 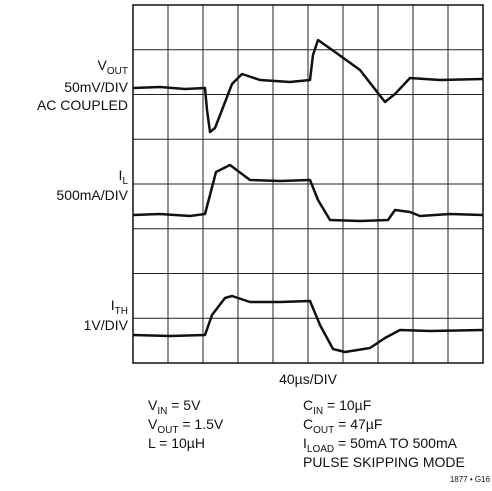 I want to click on condition-main: PULSE SKIPPING MODE, so click(x=384, y=462).